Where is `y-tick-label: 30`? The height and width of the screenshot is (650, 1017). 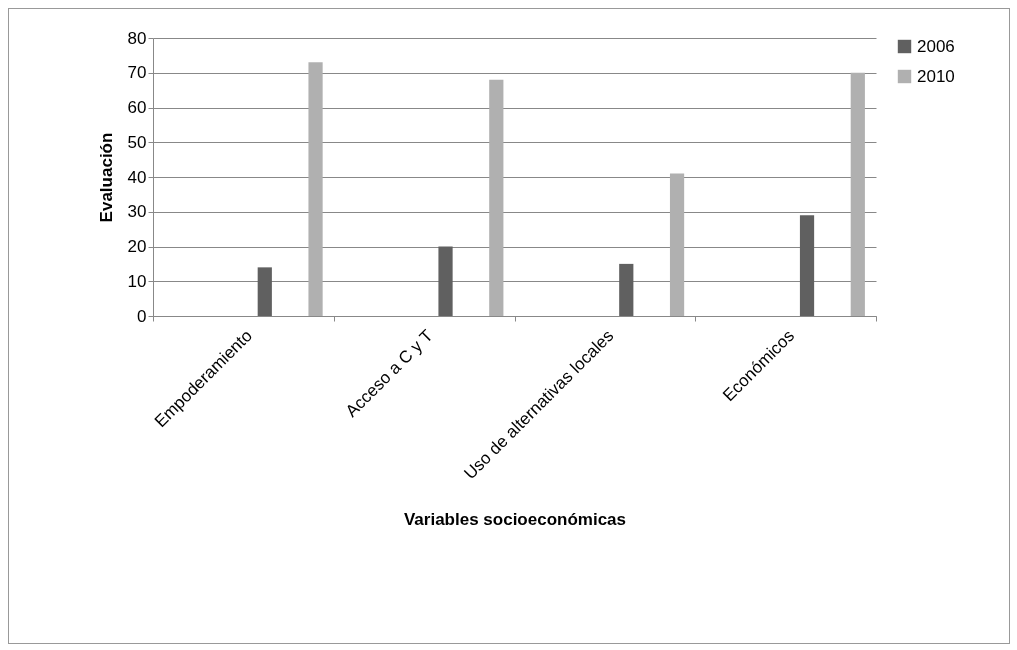
y-tick-label: 30 is located at coordinates (137, 212).